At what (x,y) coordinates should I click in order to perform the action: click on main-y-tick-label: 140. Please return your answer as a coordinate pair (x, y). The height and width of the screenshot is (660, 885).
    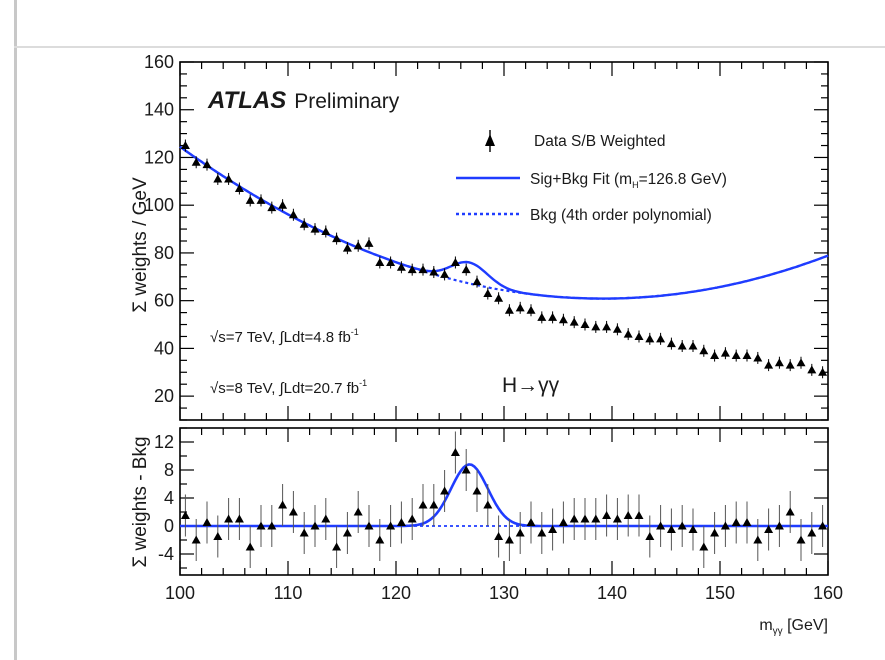
    Looking at the image, I should click on (159, 110).